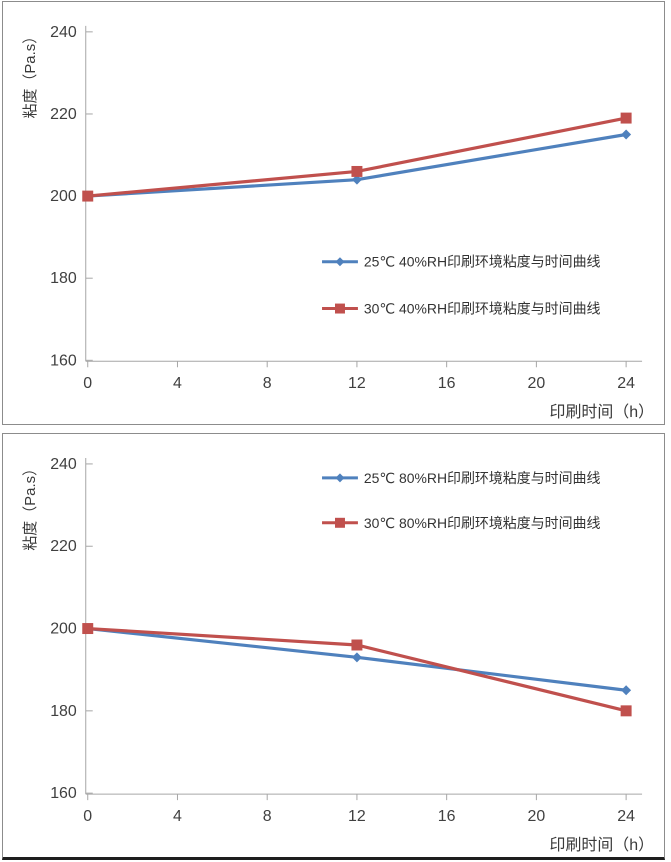 The image size is (671, 862). Describe the element at coordinates (482, 262) in the screenshot. I see `legend-label: 25℃ 40%RH印刷环境粘度与时间曲线` at that location.